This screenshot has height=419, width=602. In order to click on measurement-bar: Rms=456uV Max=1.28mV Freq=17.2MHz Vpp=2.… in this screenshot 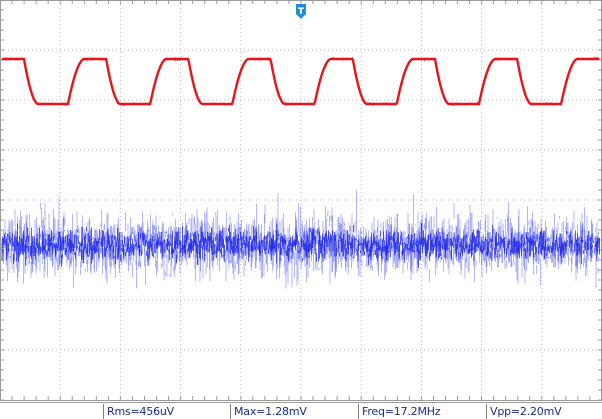, I will do `click(301, 410)`.